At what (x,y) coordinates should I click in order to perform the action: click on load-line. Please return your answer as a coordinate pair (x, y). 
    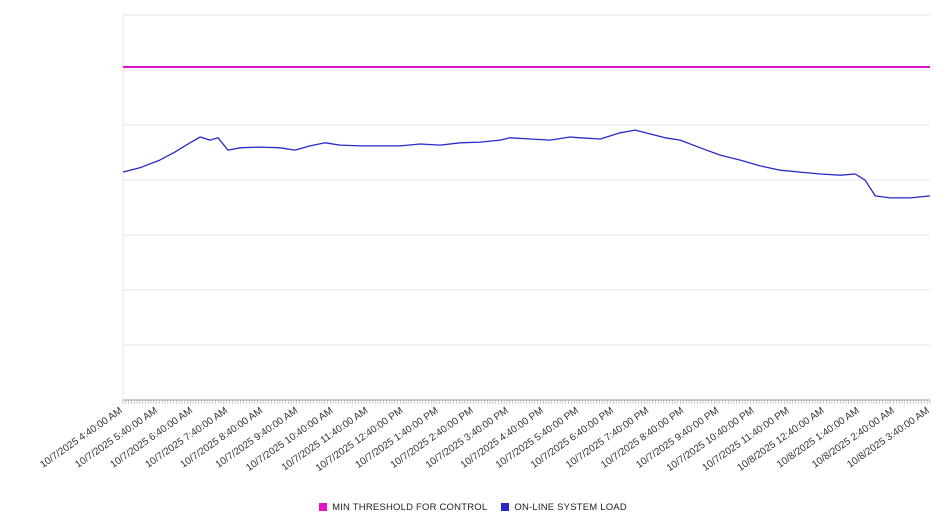
    Looking at the image, I should click on (526, 164).